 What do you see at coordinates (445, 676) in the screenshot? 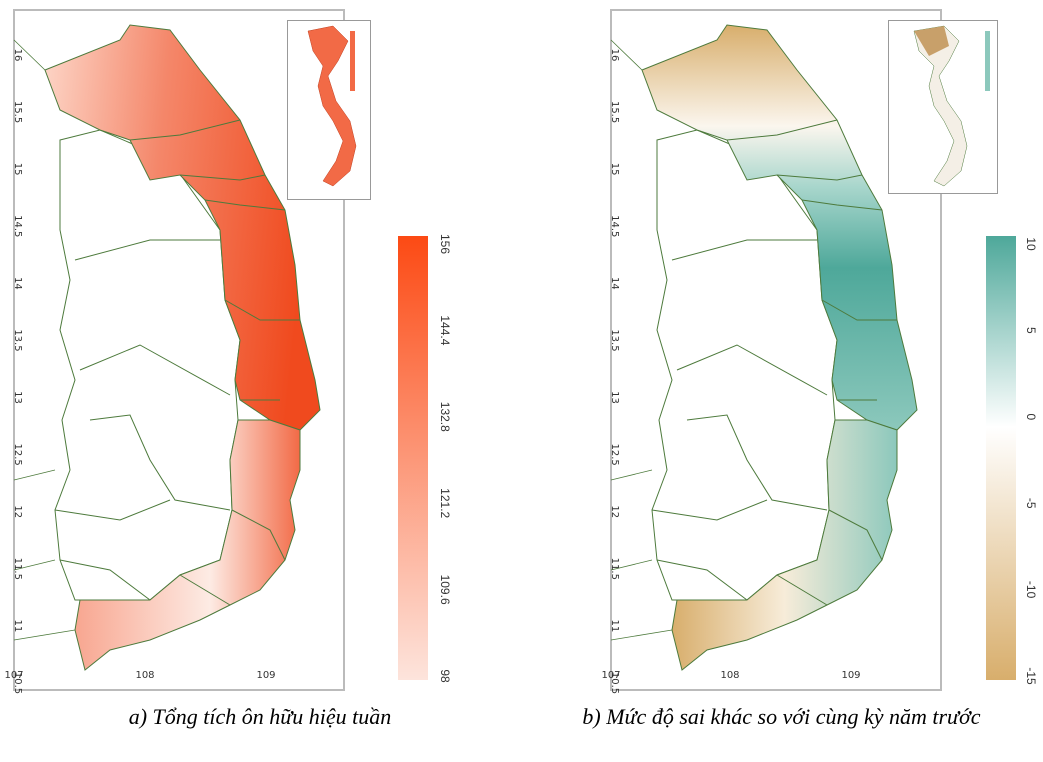
I see `colorbar-tick-label: 98` at bounding box center [445, 676].